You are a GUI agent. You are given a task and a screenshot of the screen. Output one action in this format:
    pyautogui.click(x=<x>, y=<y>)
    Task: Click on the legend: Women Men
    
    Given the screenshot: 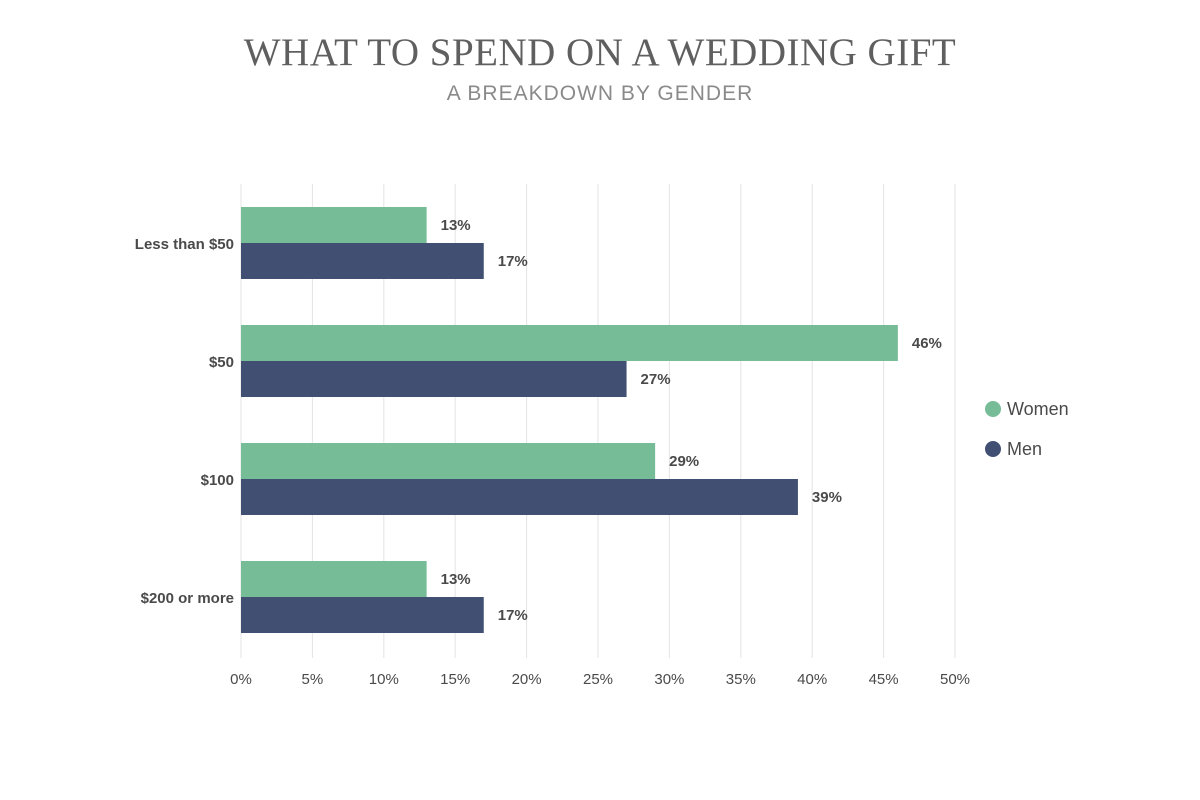 What is the action you would take?
    pyautogui.click(x=1027, y=436)
    